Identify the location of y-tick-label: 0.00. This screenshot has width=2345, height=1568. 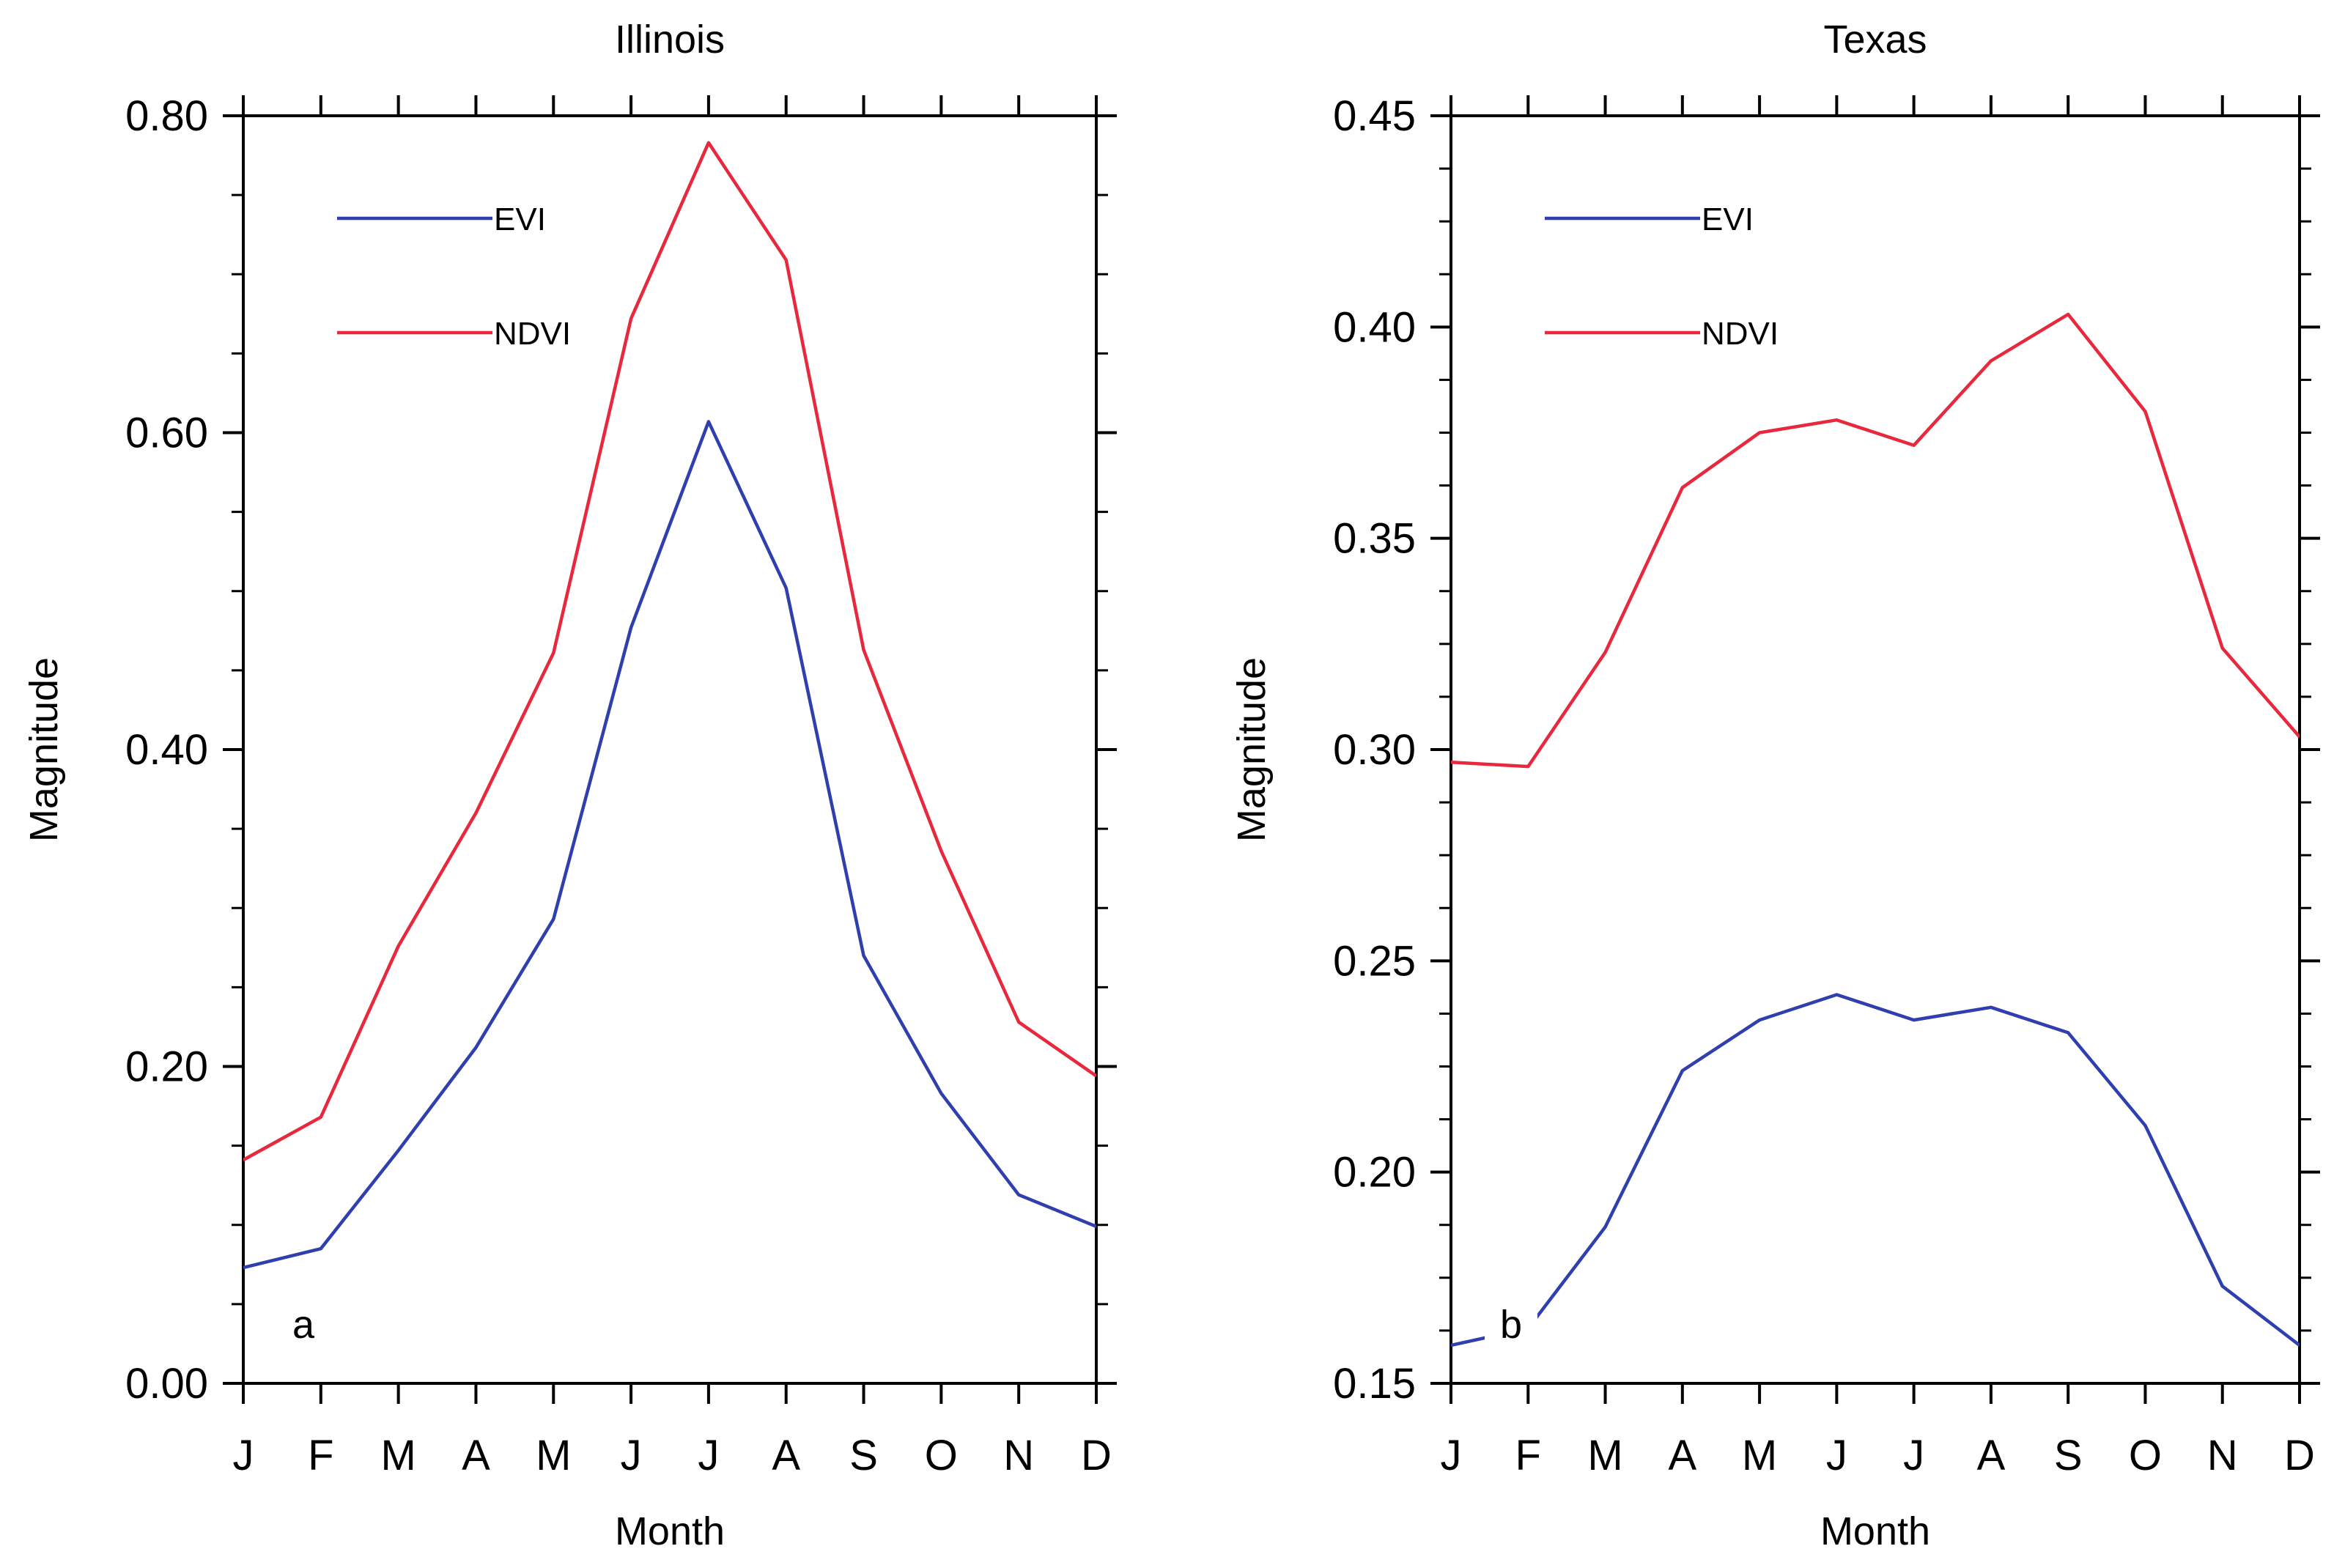
(166, 1384).